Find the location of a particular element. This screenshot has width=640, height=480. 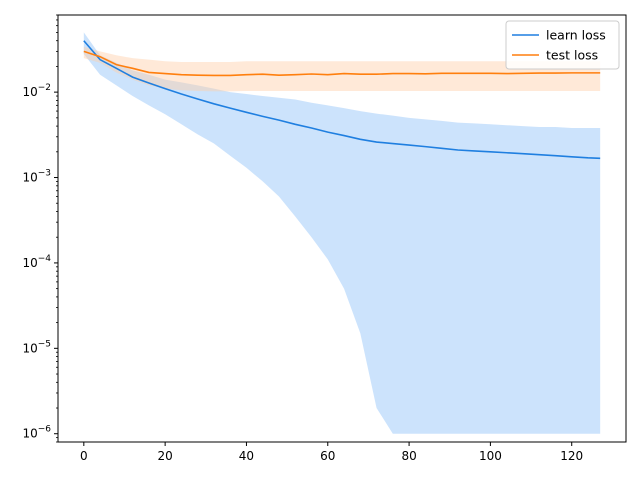

y-axis: 10⁻⁶ 10⁻⁵ 10⁻⁴ 10⁻³ 10⁻² is located at coordinates (40, 228).